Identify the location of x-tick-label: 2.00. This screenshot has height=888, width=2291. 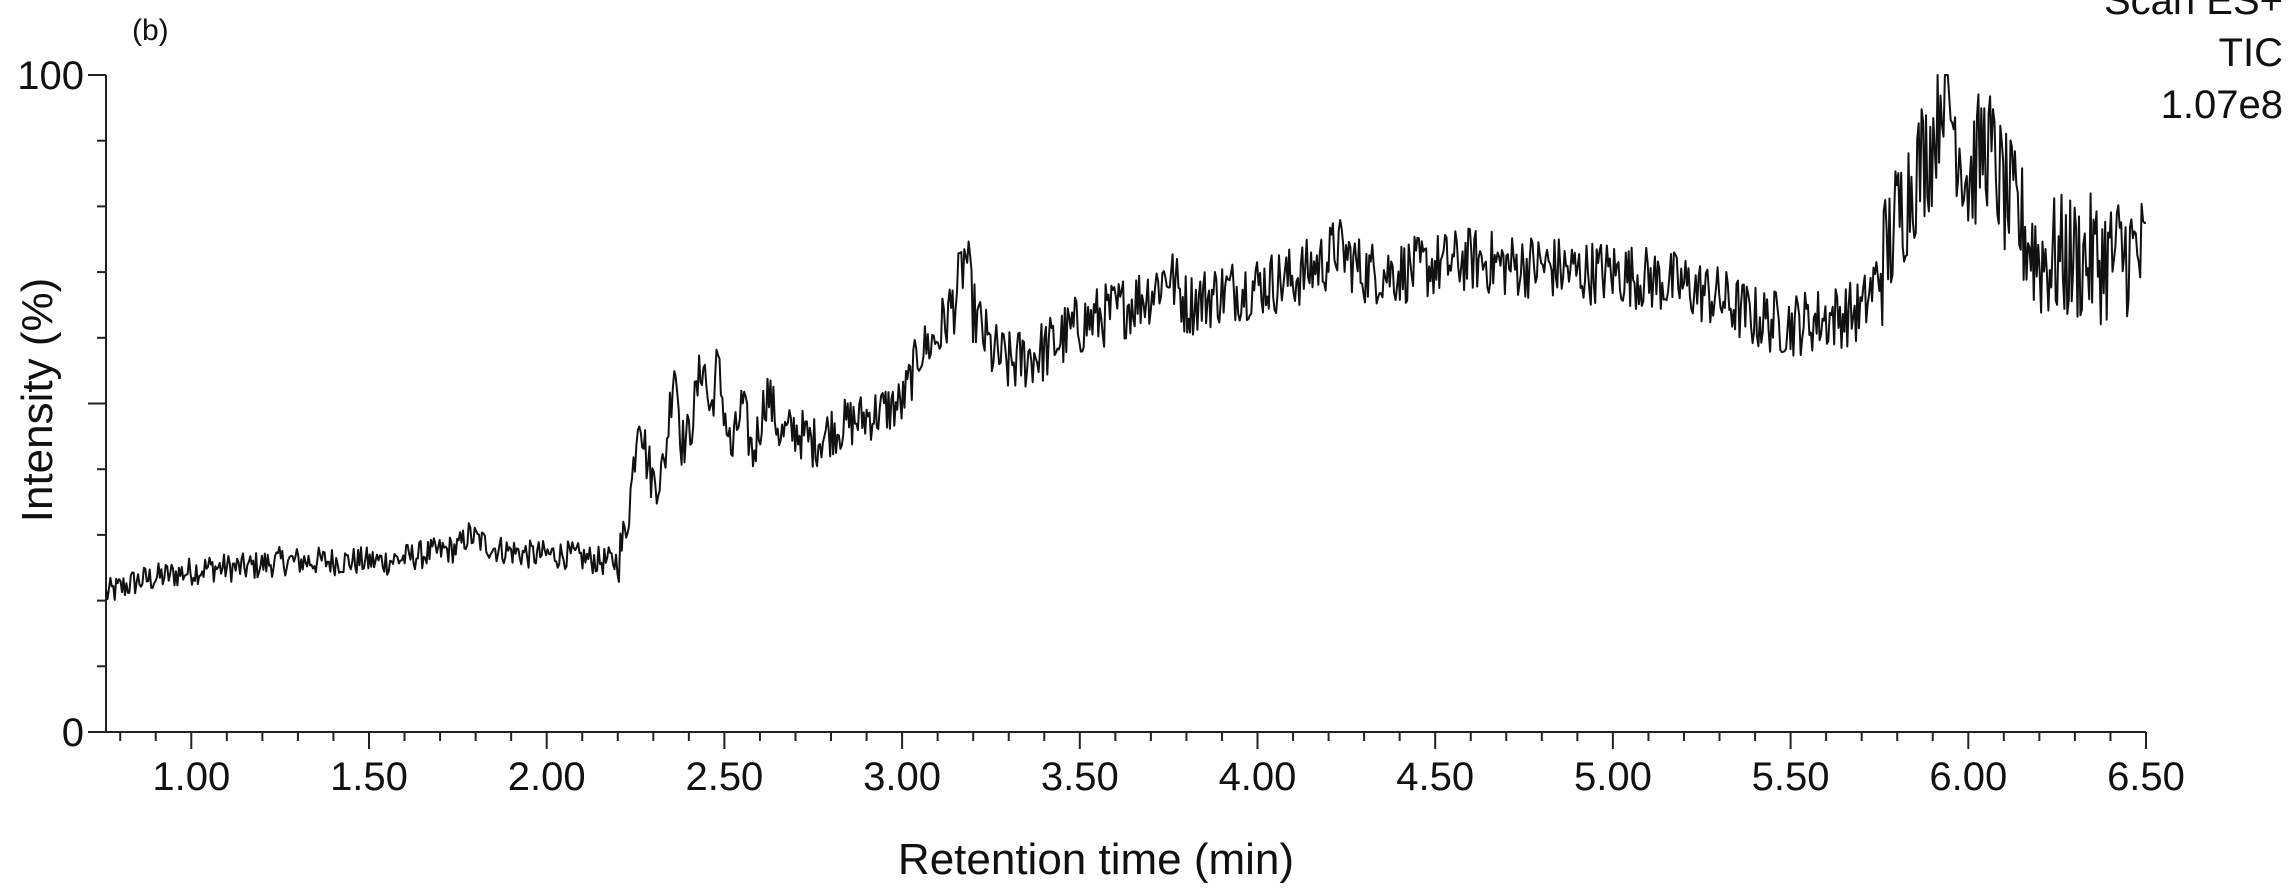
(547, 777).